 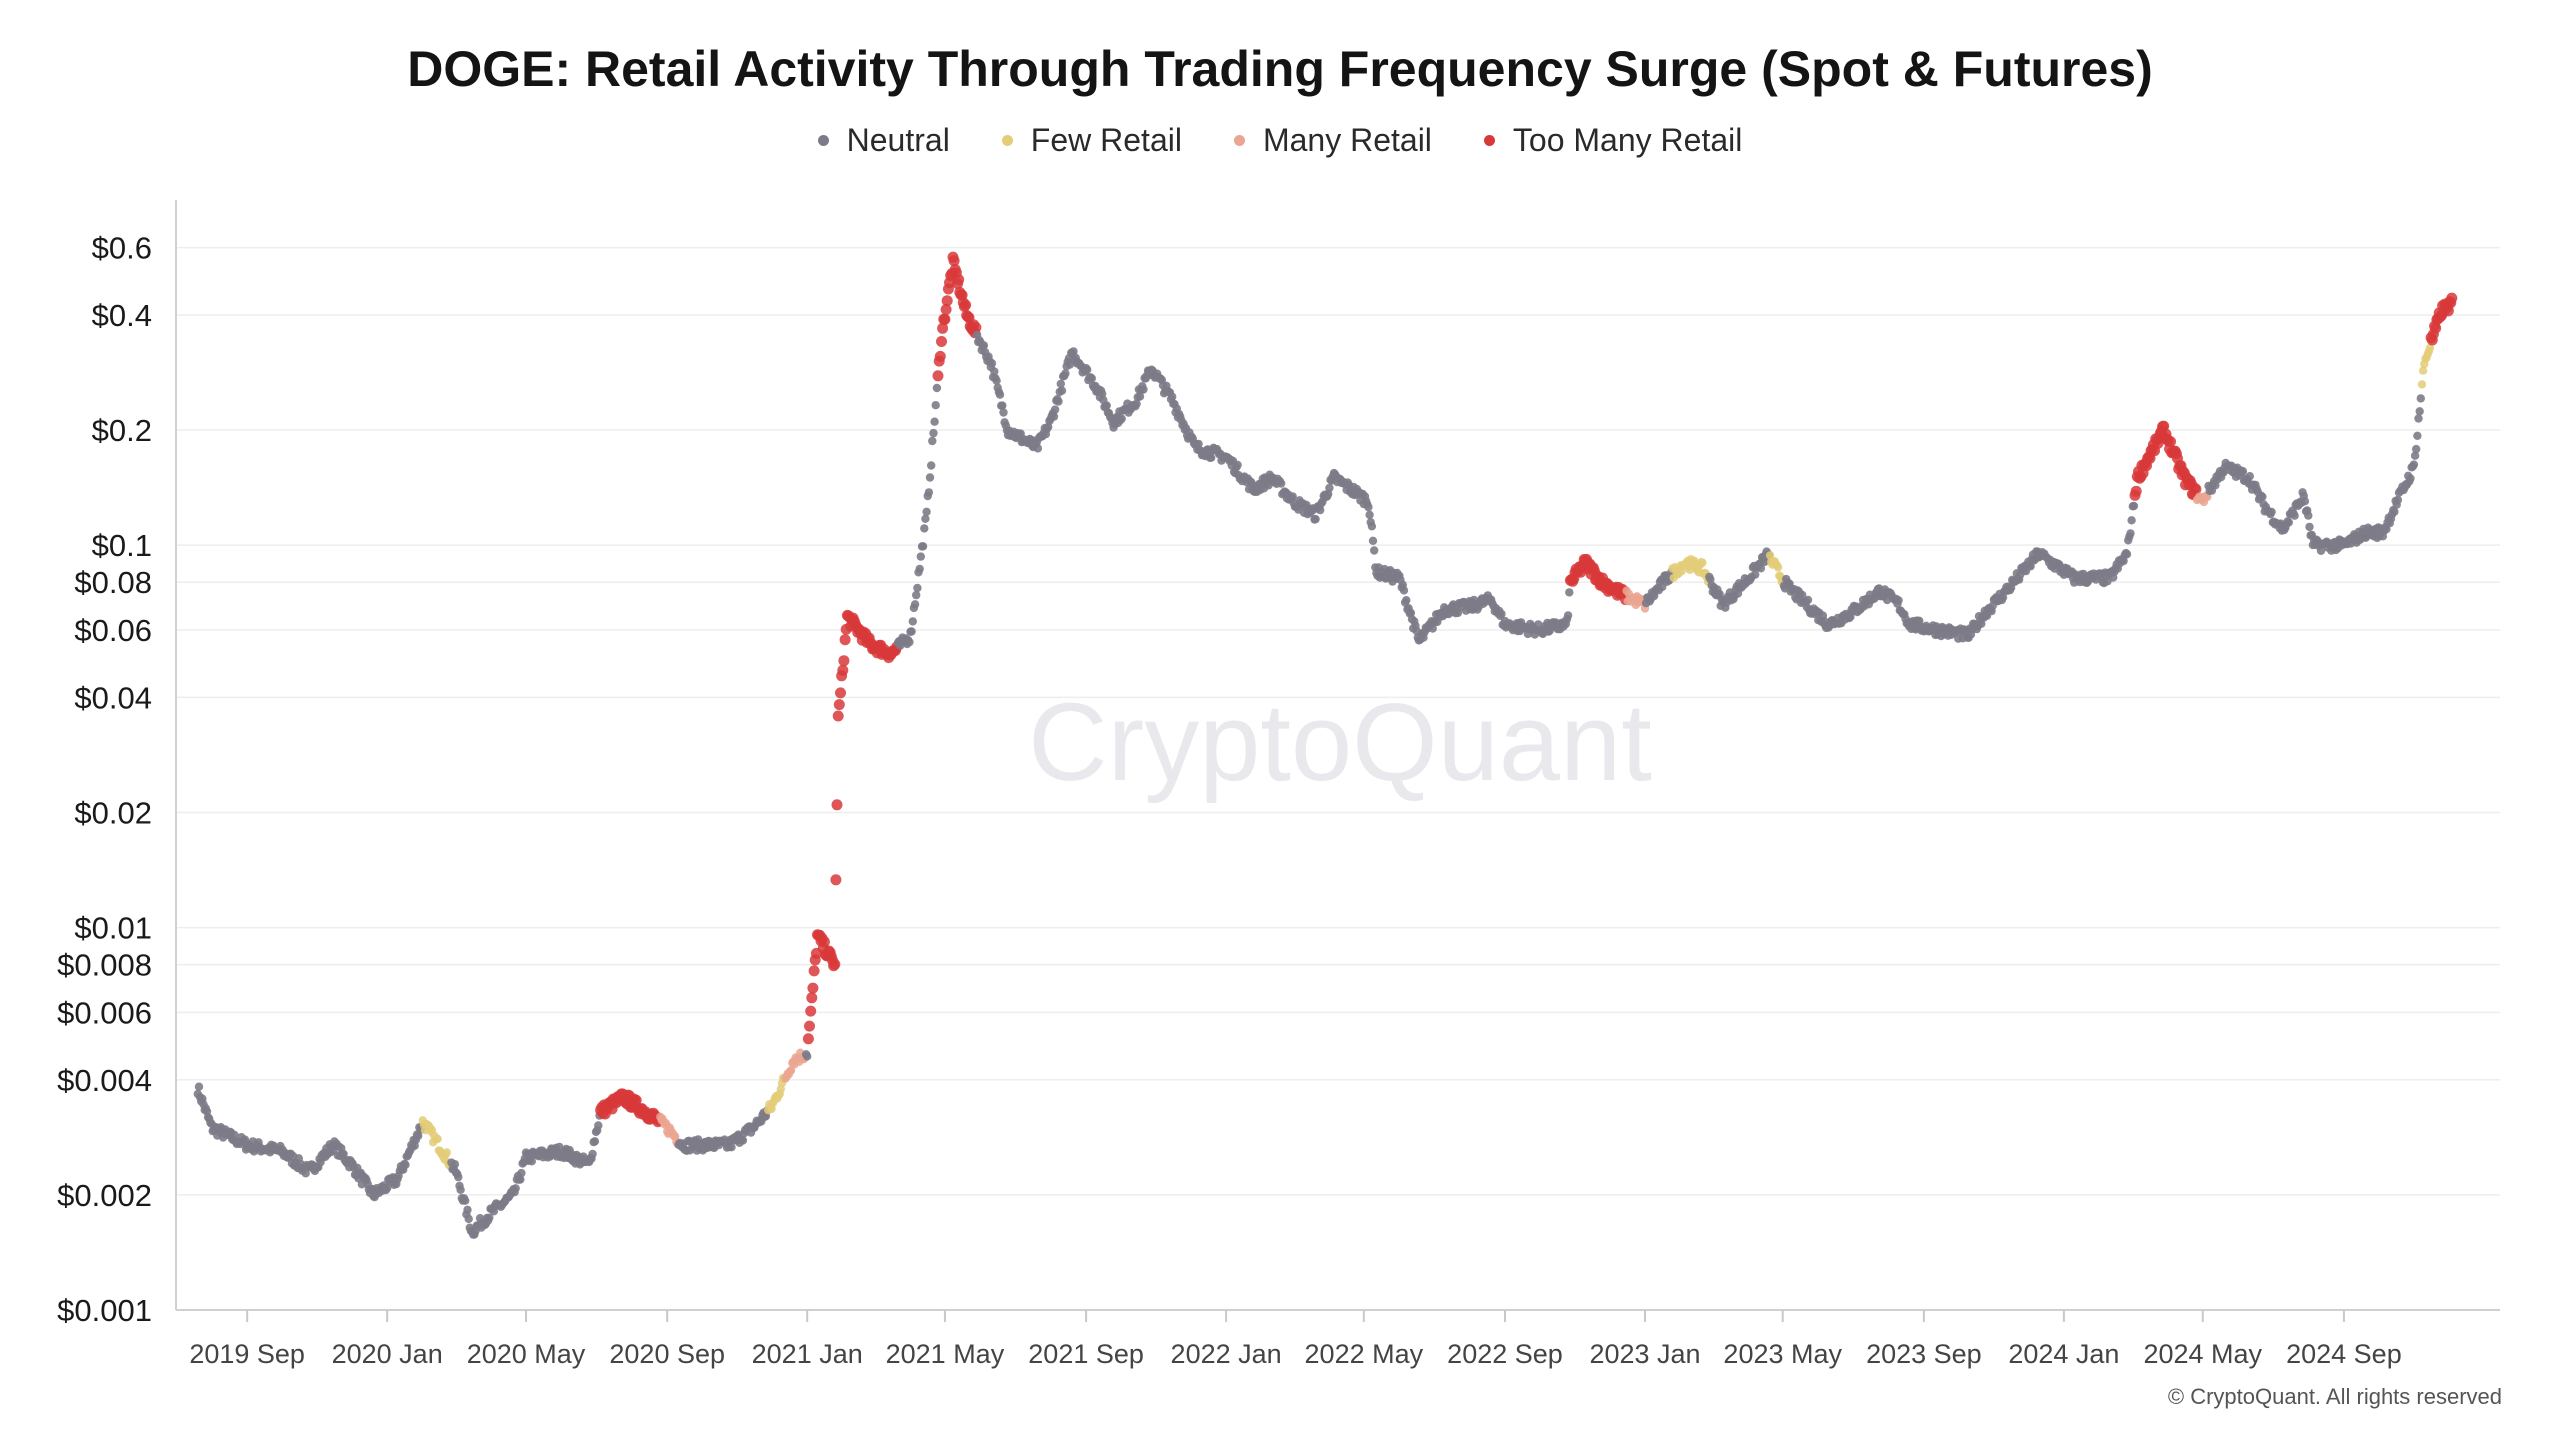 I want to click on legend-item-few-retail: Few Retail, so click(x=1091, y=140).